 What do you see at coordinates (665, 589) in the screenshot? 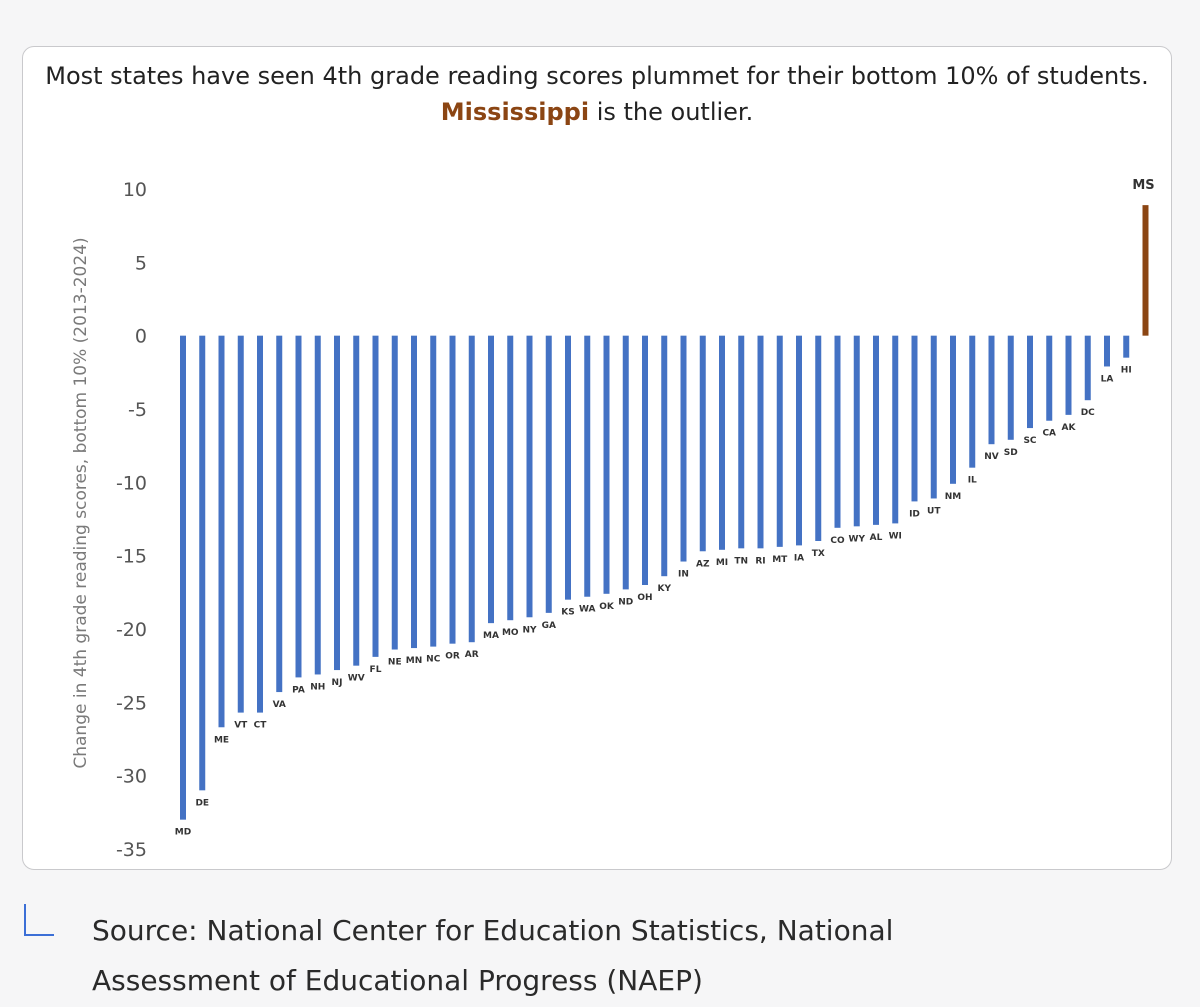
I see `bar-label-ky: KY` at bounding box center [665, 589].